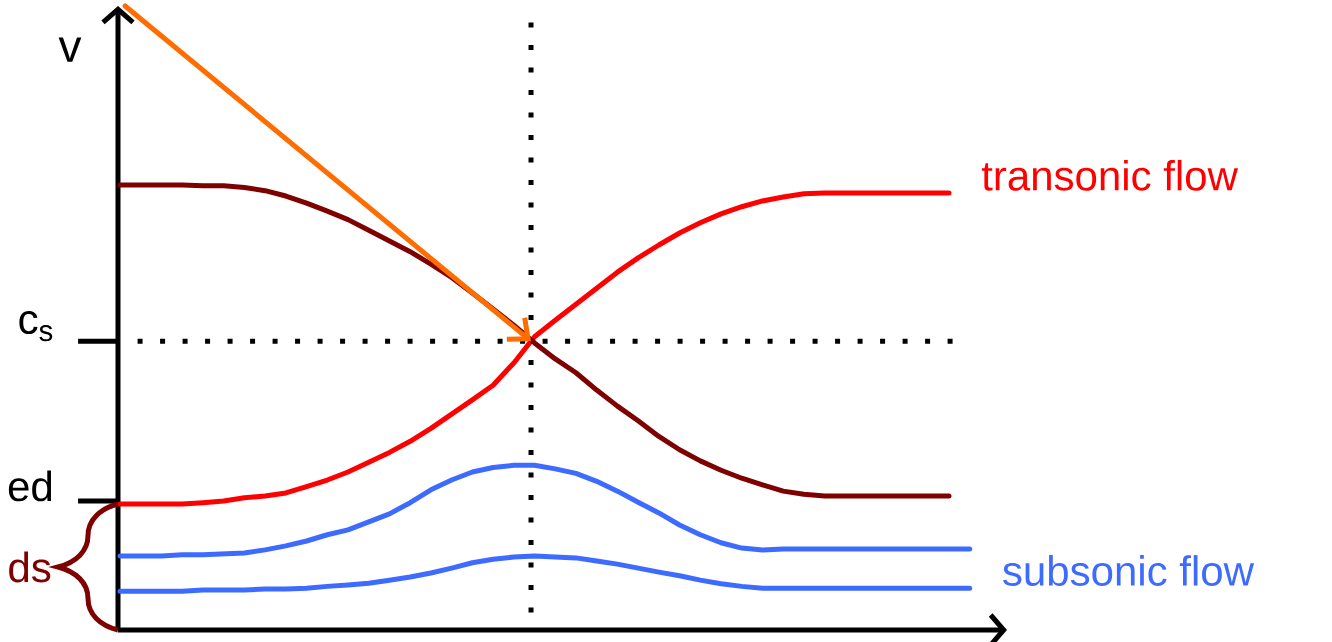 This screenshot has width=1332, height=642. Describe the element at coordinates (36, 326) in the screenshot. I see `ref-line-label: c$_{s}$` at that location.